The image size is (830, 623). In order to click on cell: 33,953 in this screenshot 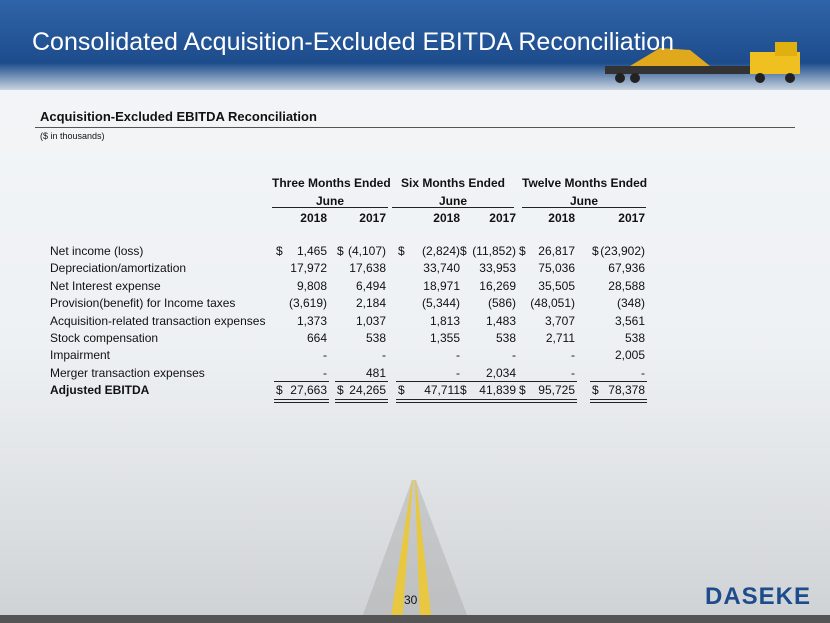, I will do `click(497, 268)`.